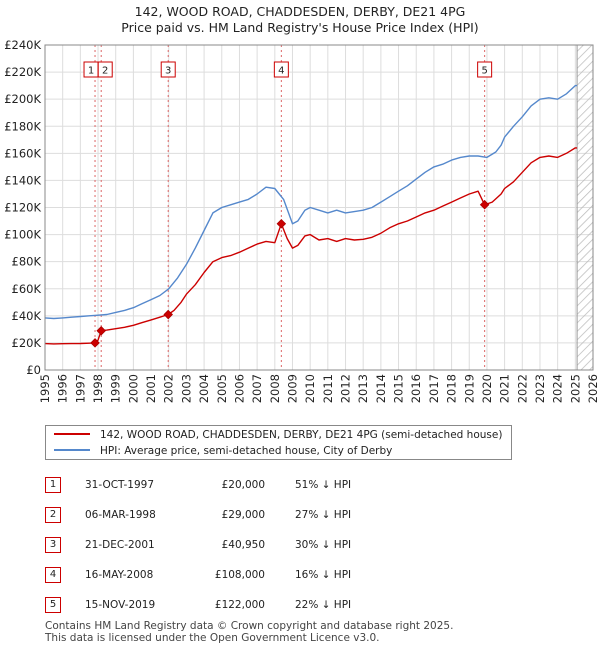 The width and height of the screenshot is (600, 650). What do you see at coordinates (522, 388) in the screenshot?
I see `x-tick-label: 2022` at bounding box center [522, 388].